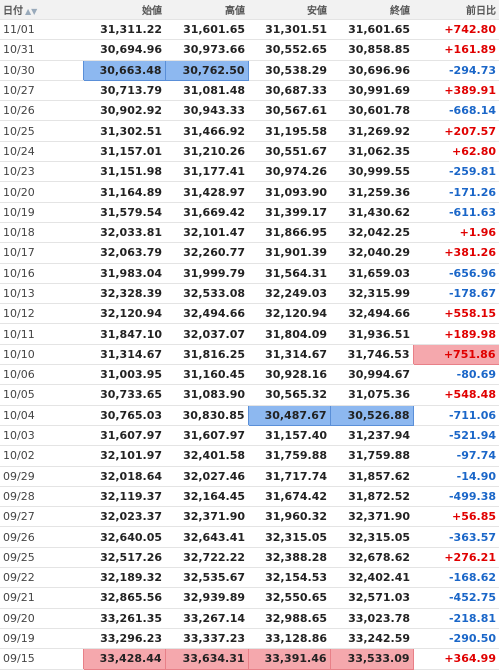 The height and width of the screenshot is (670, 499). I want to click on cell: 31,301.51, so click(289, 30).